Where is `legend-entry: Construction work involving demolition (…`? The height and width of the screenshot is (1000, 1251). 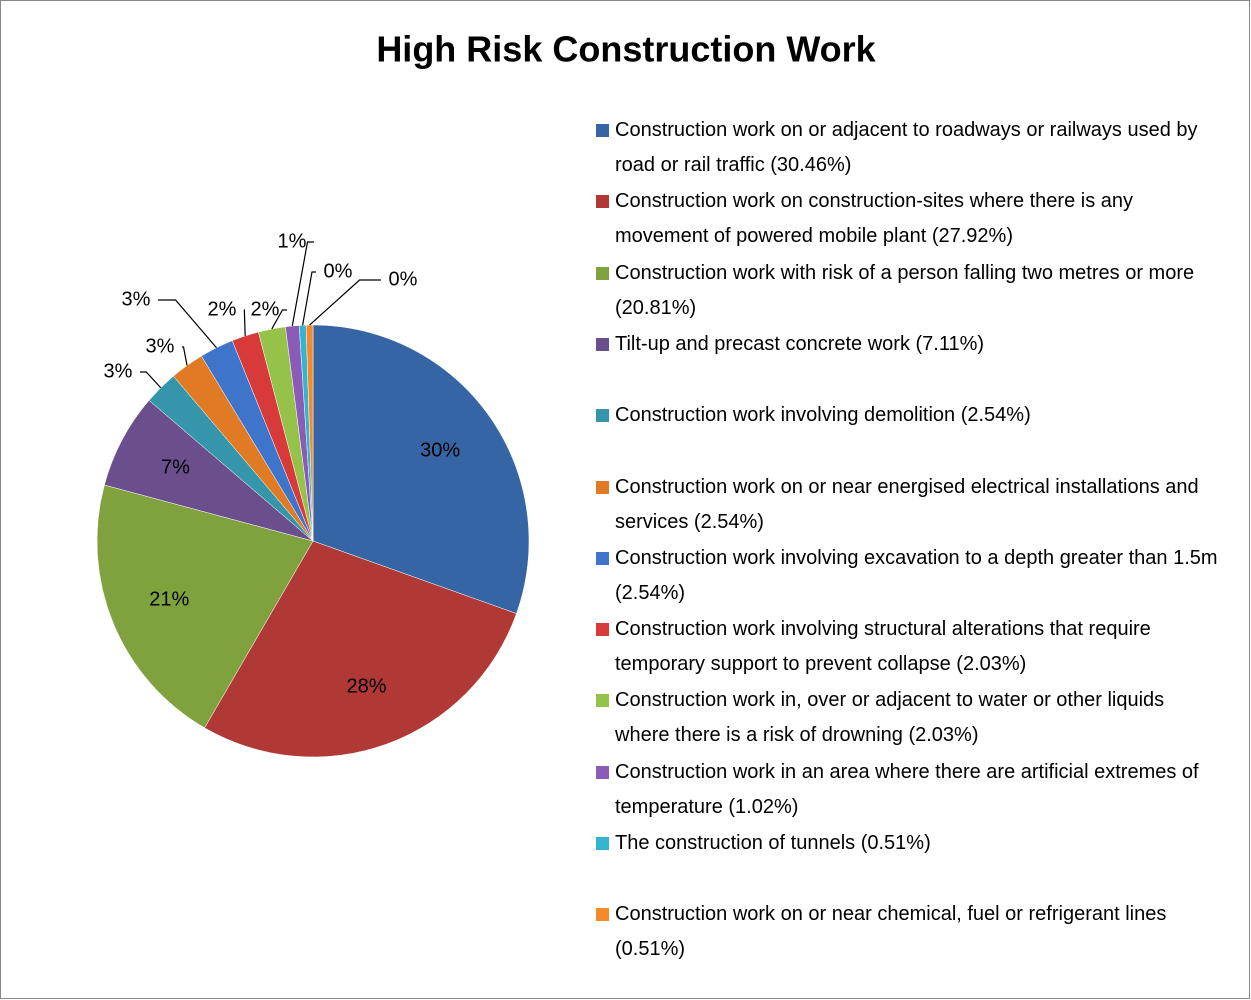
legend-entry: Construction work involving demolition (… is located at coordinates (908, 415).